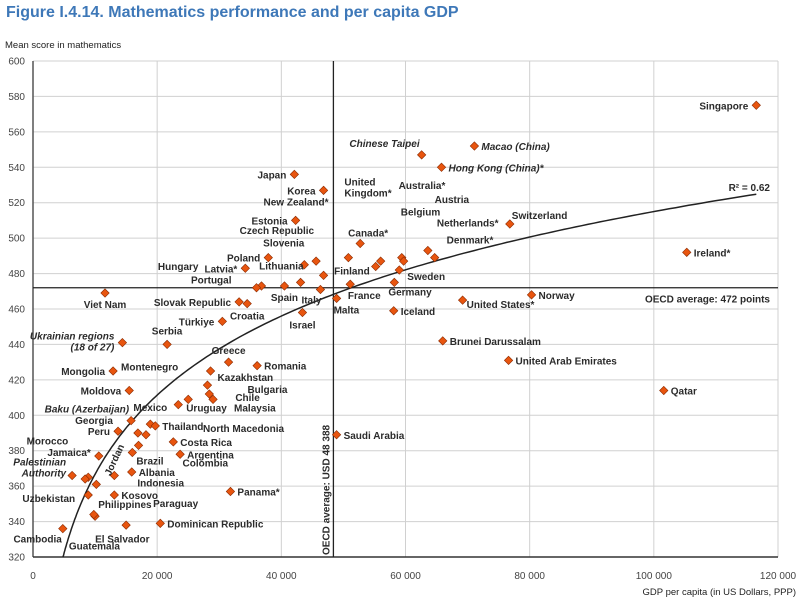  Describe the element at coordinates (16, 487) in the screenshot. I see `y-tick-label: 360` at that location.